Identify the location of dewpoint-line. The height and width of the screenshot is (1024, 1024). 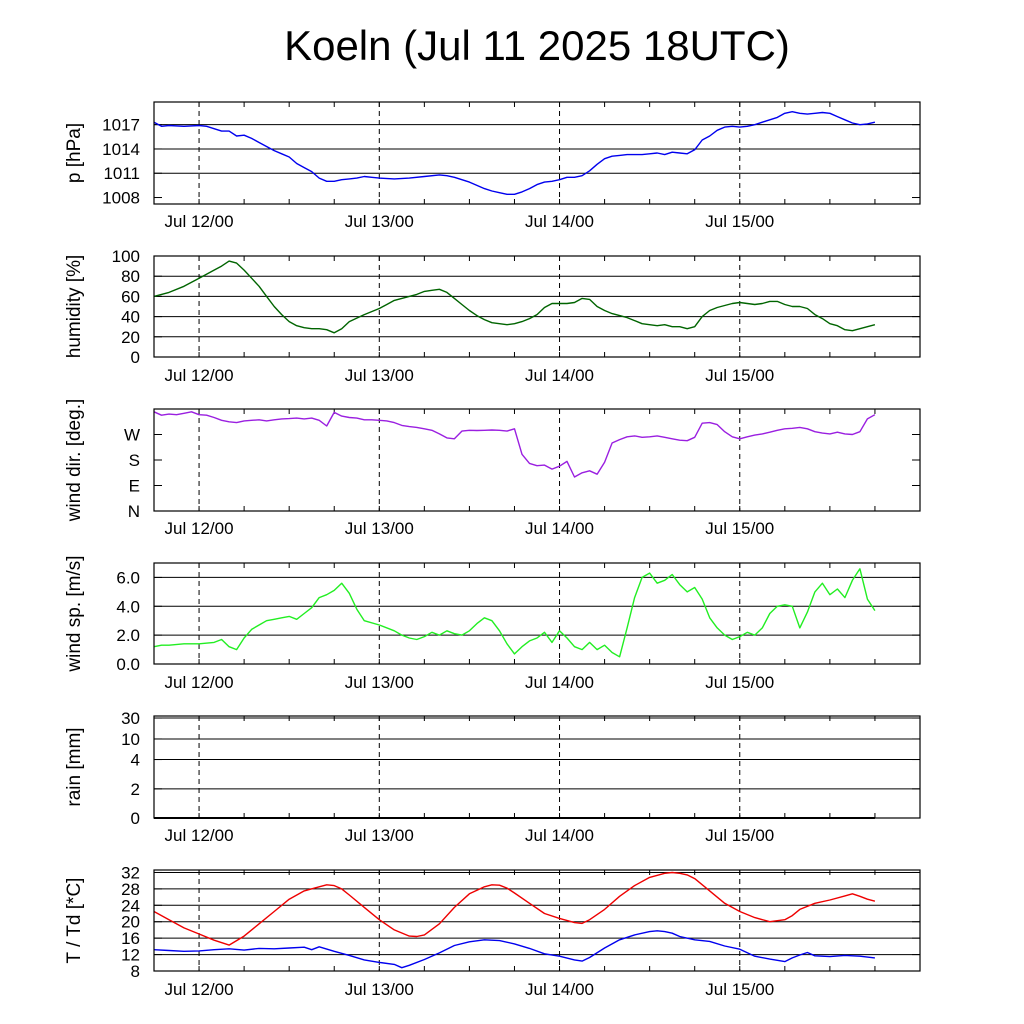
(514, 949).